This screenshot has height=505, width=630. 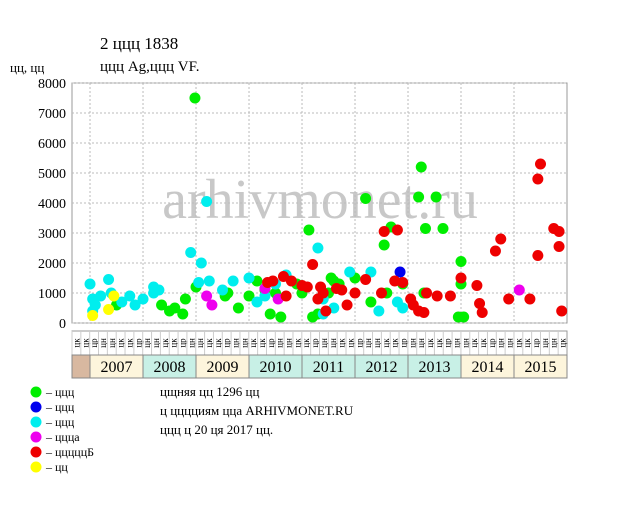 I want to click on y-axis-label: цц, цц, so click(x=27, y=67).